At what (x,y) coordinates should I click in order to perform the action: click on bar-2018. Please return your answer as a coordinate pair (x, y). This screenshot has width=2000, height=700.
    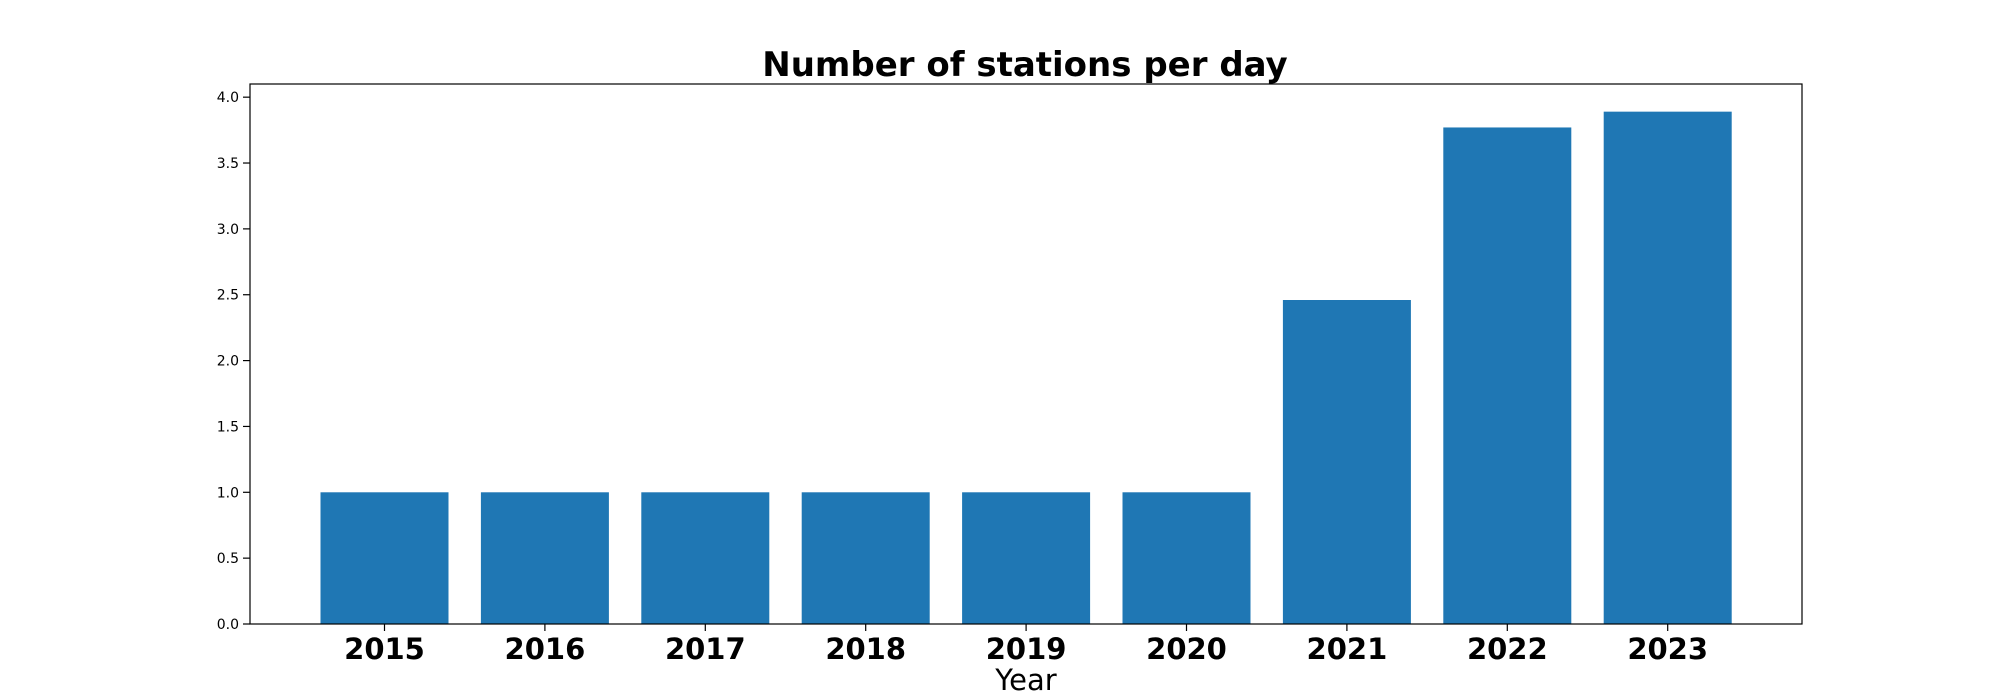
    Looking at the image, I should click on (865, 558).